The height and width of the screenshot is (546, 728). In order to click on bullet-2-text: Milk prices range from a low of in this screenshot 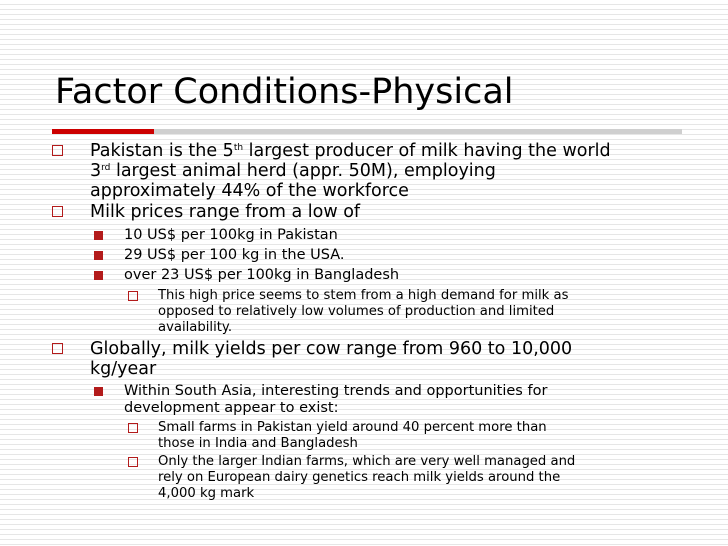, I will do `click(225, 212)`.